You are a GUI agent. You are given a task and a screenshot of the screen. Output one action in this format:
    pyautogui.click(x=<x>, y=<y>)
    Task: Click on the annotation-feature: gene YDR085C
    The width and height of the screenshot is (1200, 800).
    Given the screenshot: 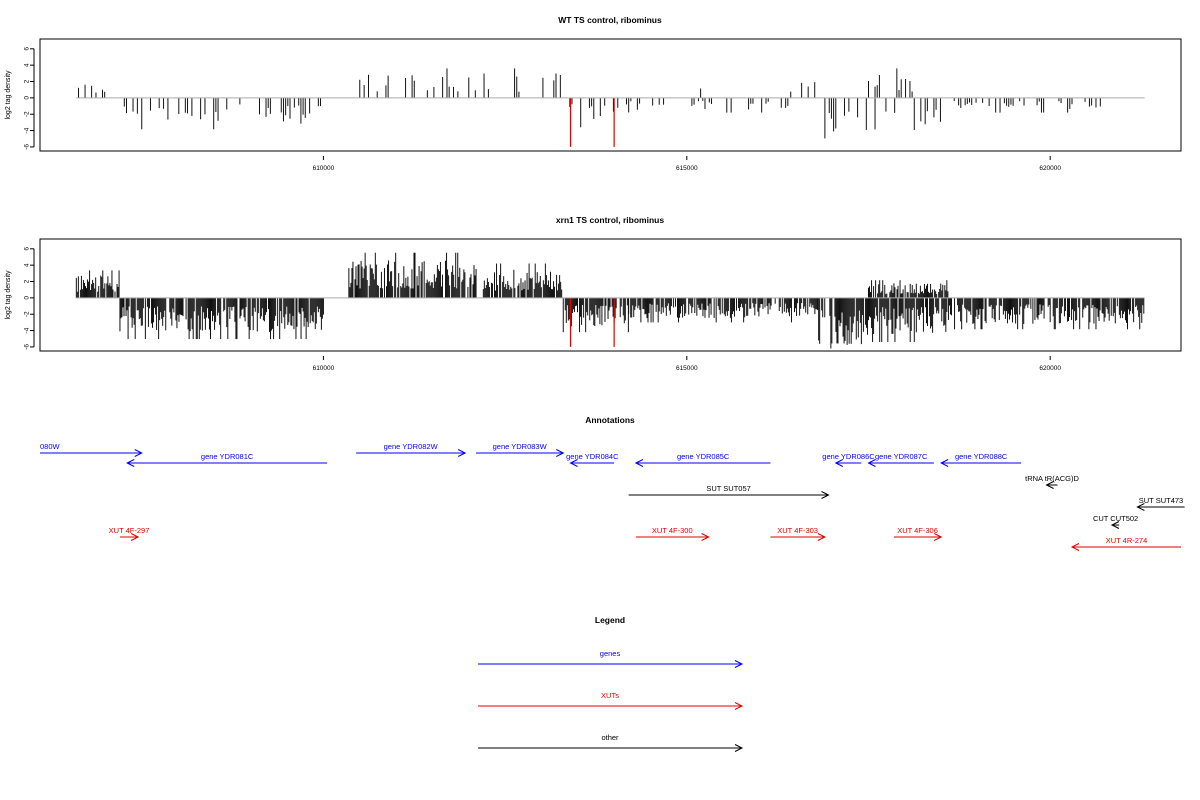 What is the action you would take?
    pyautogui.click(x=702, y=459)
    